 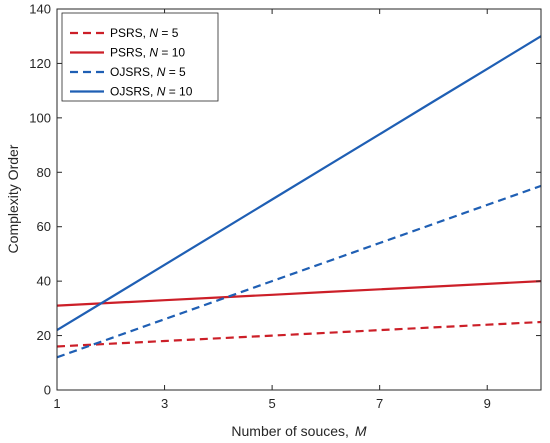 I want to click on y-tick-label: 0, so click(x=47, y=390).